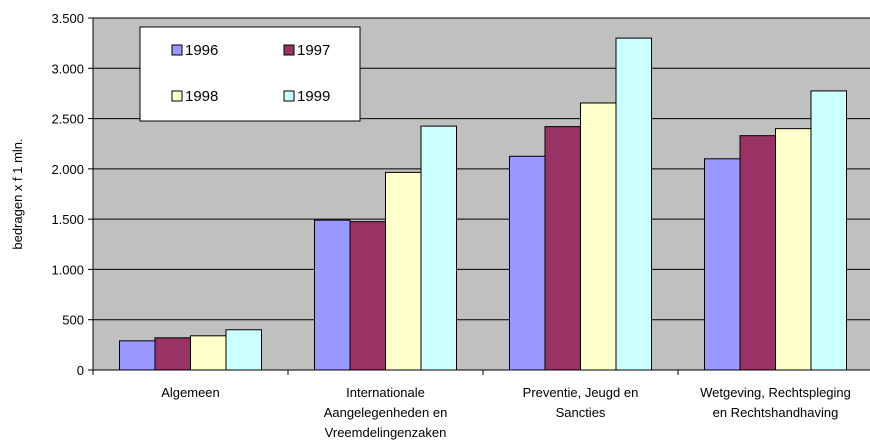  What do you see at coordinates (581, 412) in the screenshot?
I see `x-tick-label-line: Sancties` at bounding box center [581, 412].